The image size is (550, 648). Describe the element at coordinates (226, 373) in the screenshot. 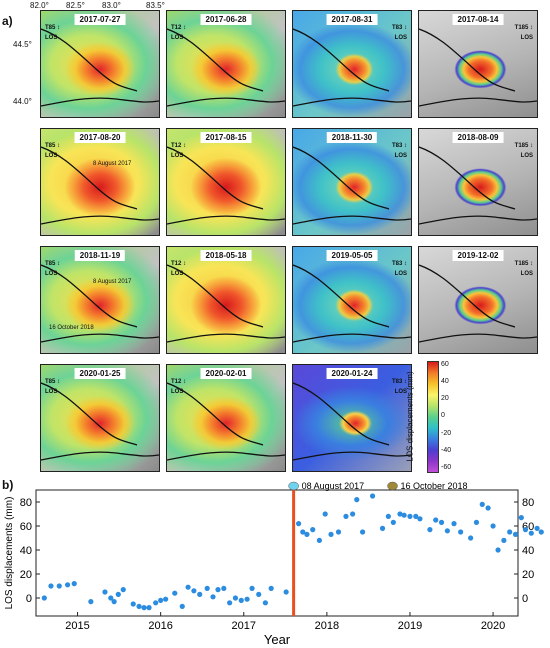

I see `tile-date-label: 2020-02-01` at that location.